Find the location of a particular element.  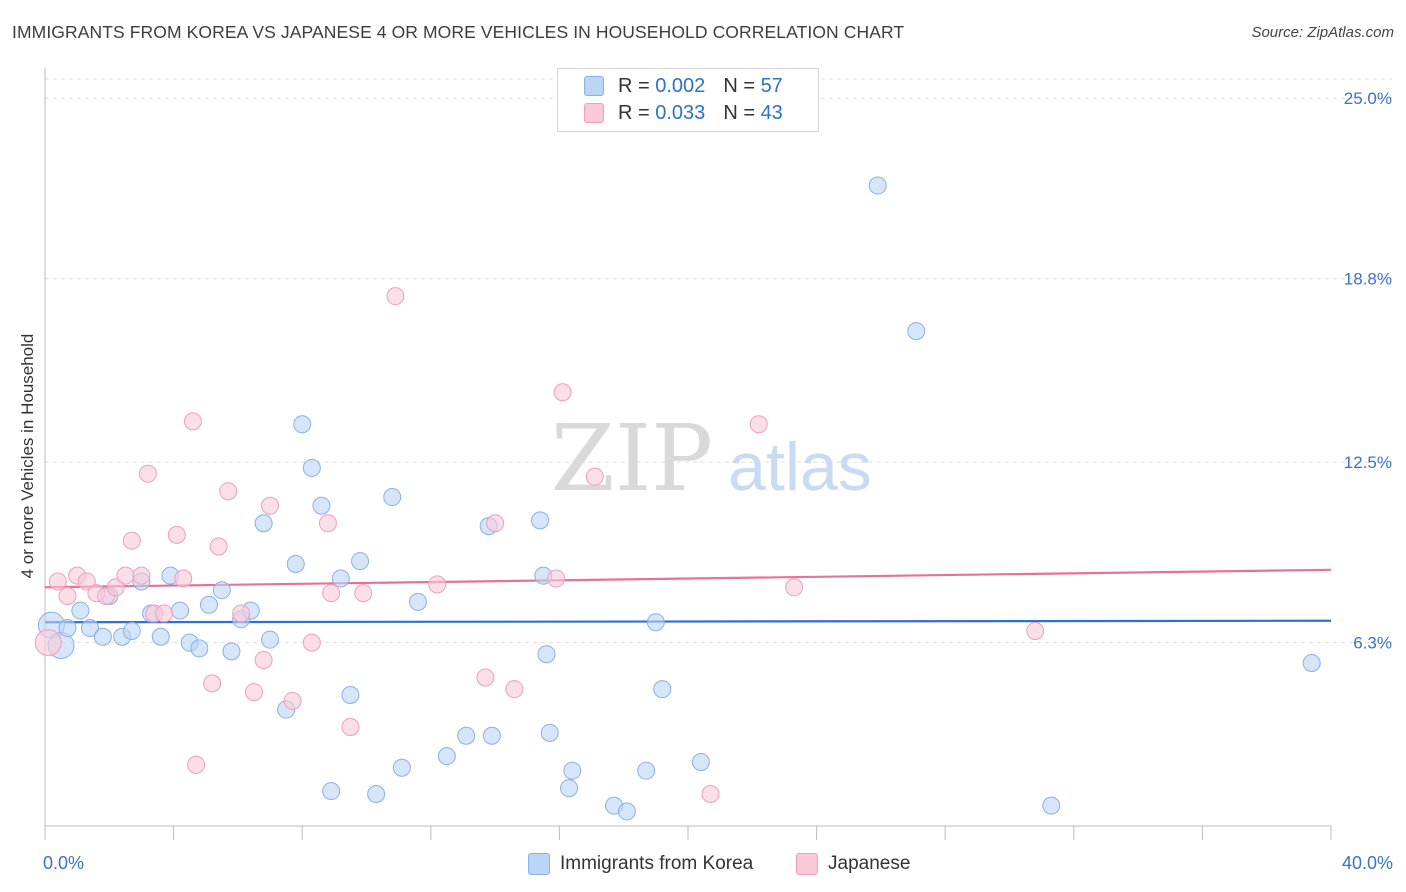

y-tick-label: 18.8% is located at coordinates (1368, 279).